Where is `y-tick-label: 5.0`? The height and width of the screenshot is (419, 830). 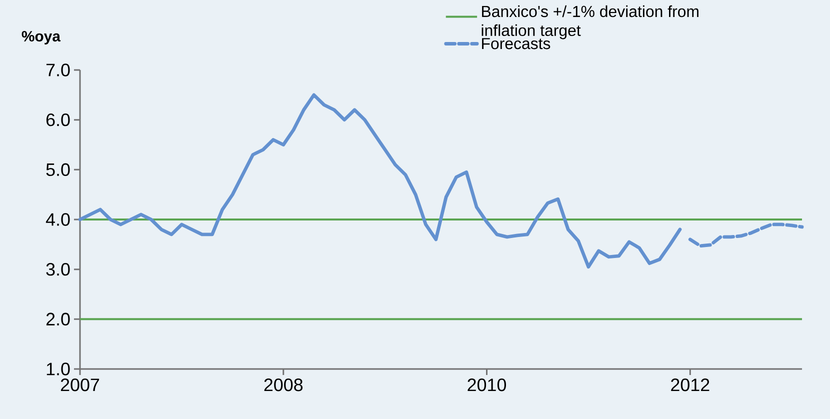
y-tick-label: 5.0 is located at coordinates (58, 169).